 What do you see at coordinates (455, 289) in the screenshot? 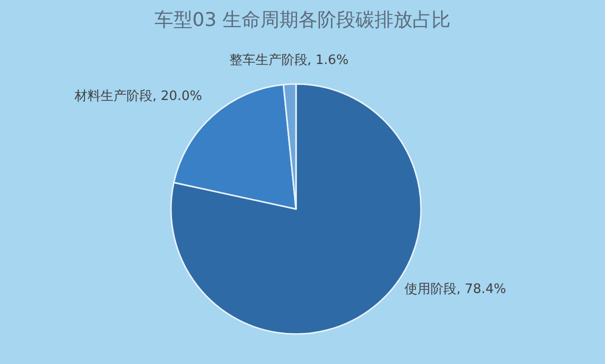
I see `slice-label: 使用阶段, 78.4%` at bounding box center [455, 289].